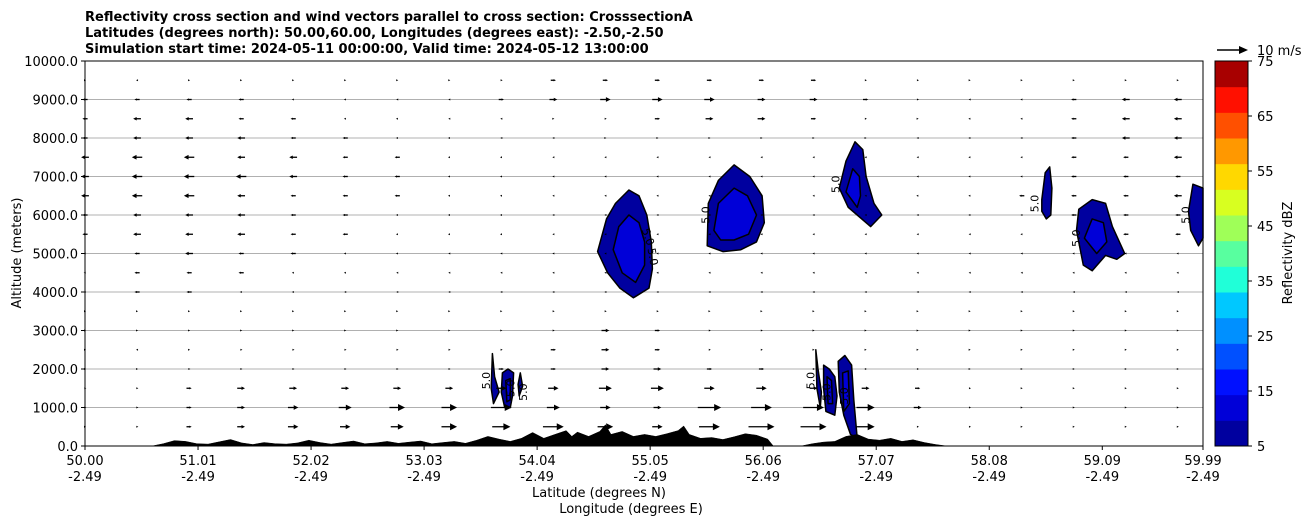 This screenshot has height=526, width=1304. I want to click on x-axis-label-longitude: Longitude (degrees E), so click(631, 509).